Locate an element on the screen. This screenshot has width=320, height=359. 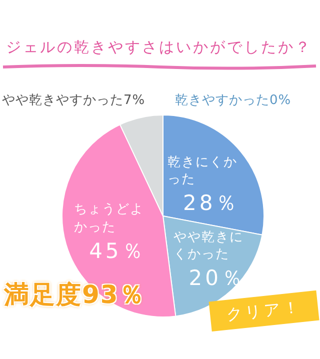
slice-label: 乾きにくかった is located at coordinates (203, 171).